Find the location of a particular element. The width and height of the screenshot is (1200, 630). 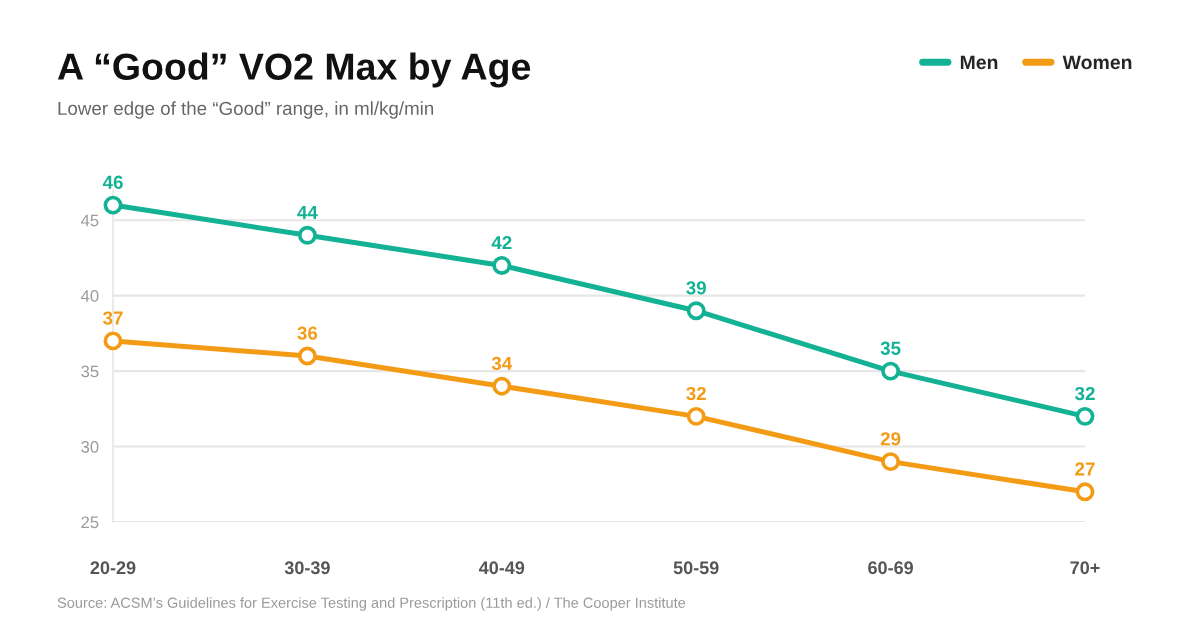

x-tick-label: 50-59 is located at coordinates (696, 568).